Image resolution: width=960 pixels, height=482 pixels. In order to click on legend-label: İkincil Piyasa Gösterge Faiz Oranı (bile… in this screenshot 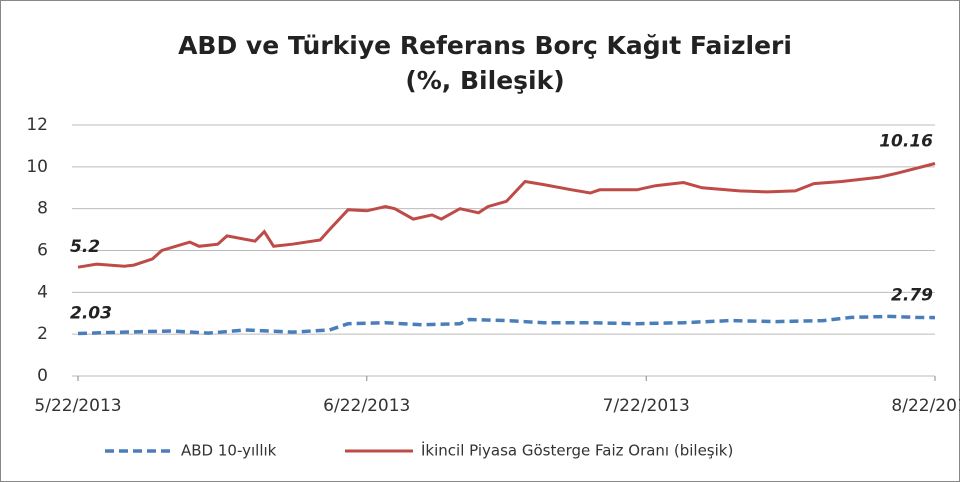, I will do `click(577, 450)`.